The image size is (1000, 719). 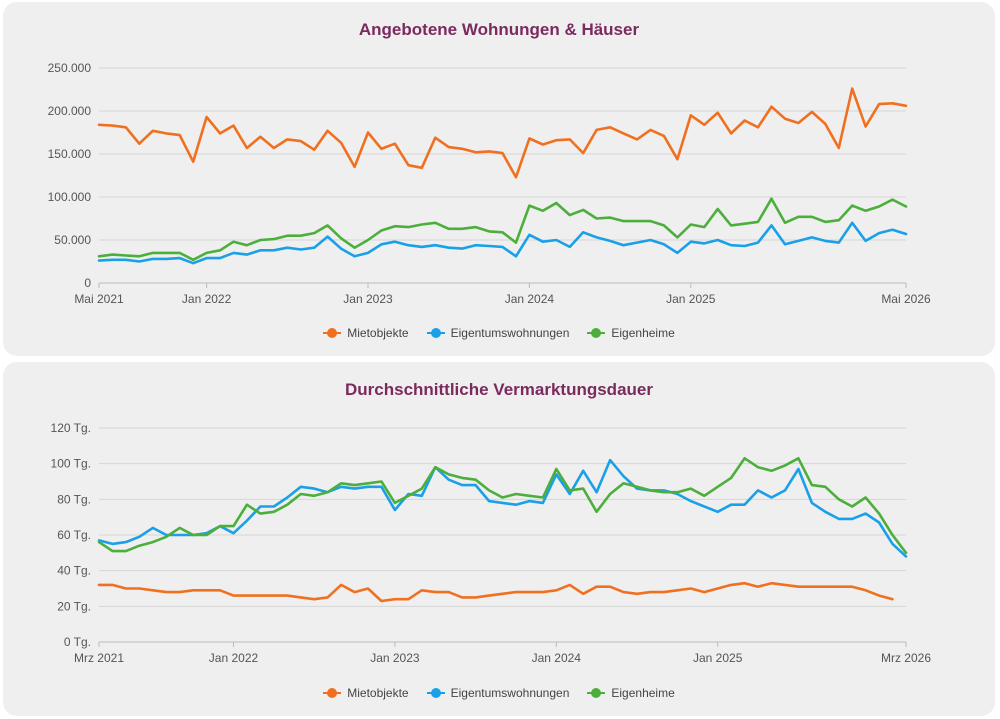 I want to click on y-tick-label: 120 Tg., so click(x=71, y=428).